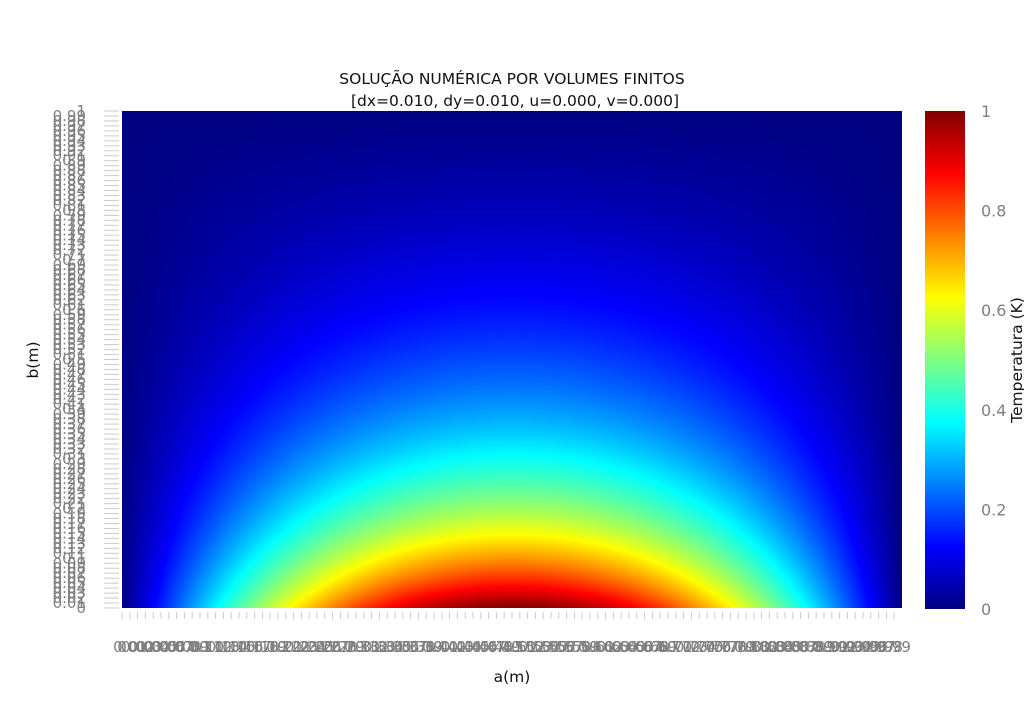  I want to click on x-tick-label: 0.08, so click(184, 647).